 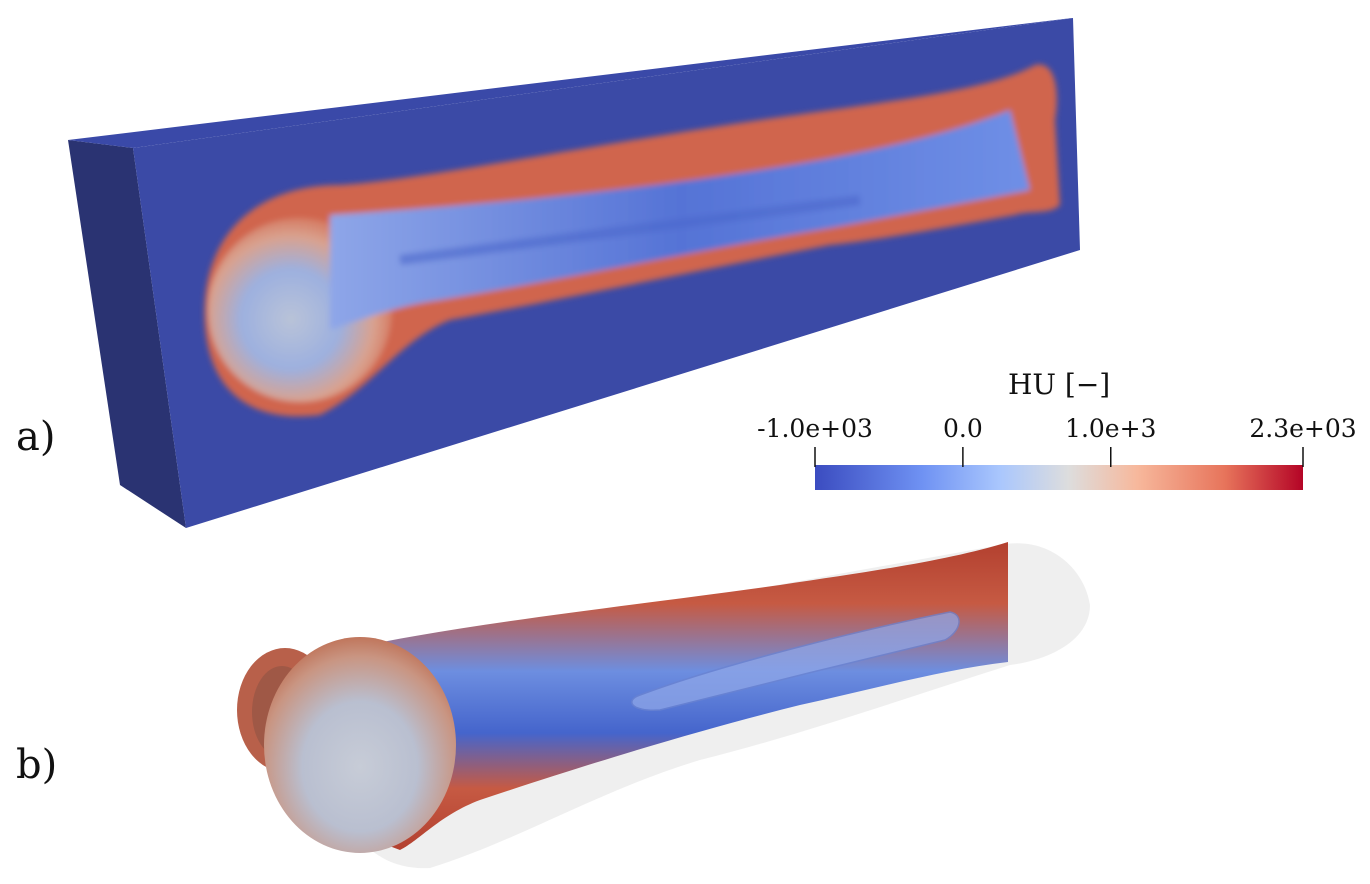 I want to click on colorbar, so click(x=1059, y=468).